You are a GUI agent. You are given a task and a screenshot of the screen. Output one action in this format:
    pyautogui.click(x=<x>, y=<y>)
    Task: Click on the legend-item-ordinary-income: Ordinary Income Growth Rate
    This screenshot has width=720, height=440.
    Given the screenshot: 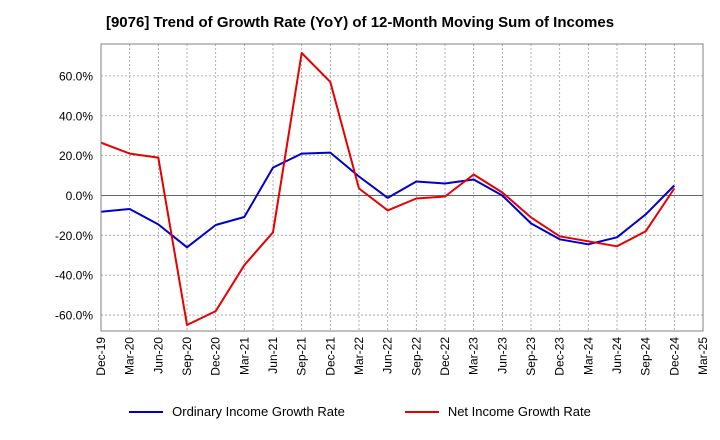 What is the action you would take?
    pyautogui.click(x=237, y=411)
    